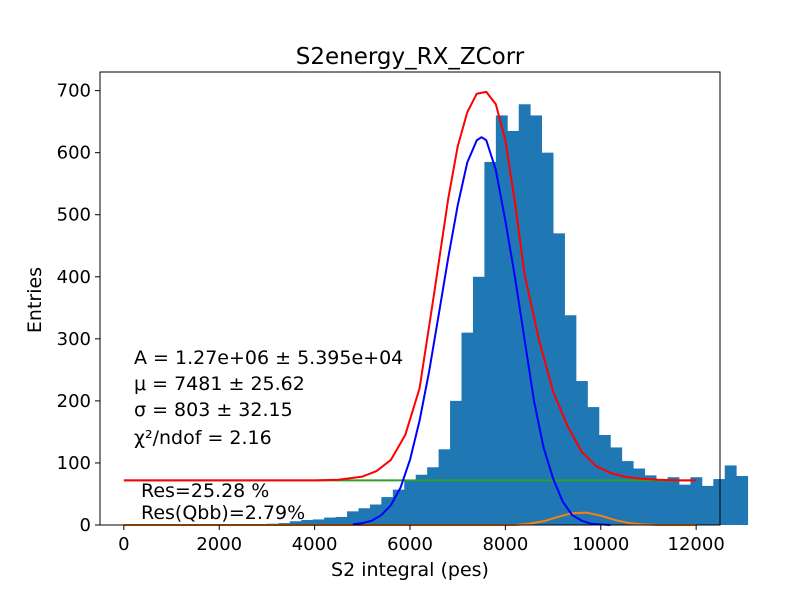  I want to click on y-tick-label: 400, so click(74, 277).